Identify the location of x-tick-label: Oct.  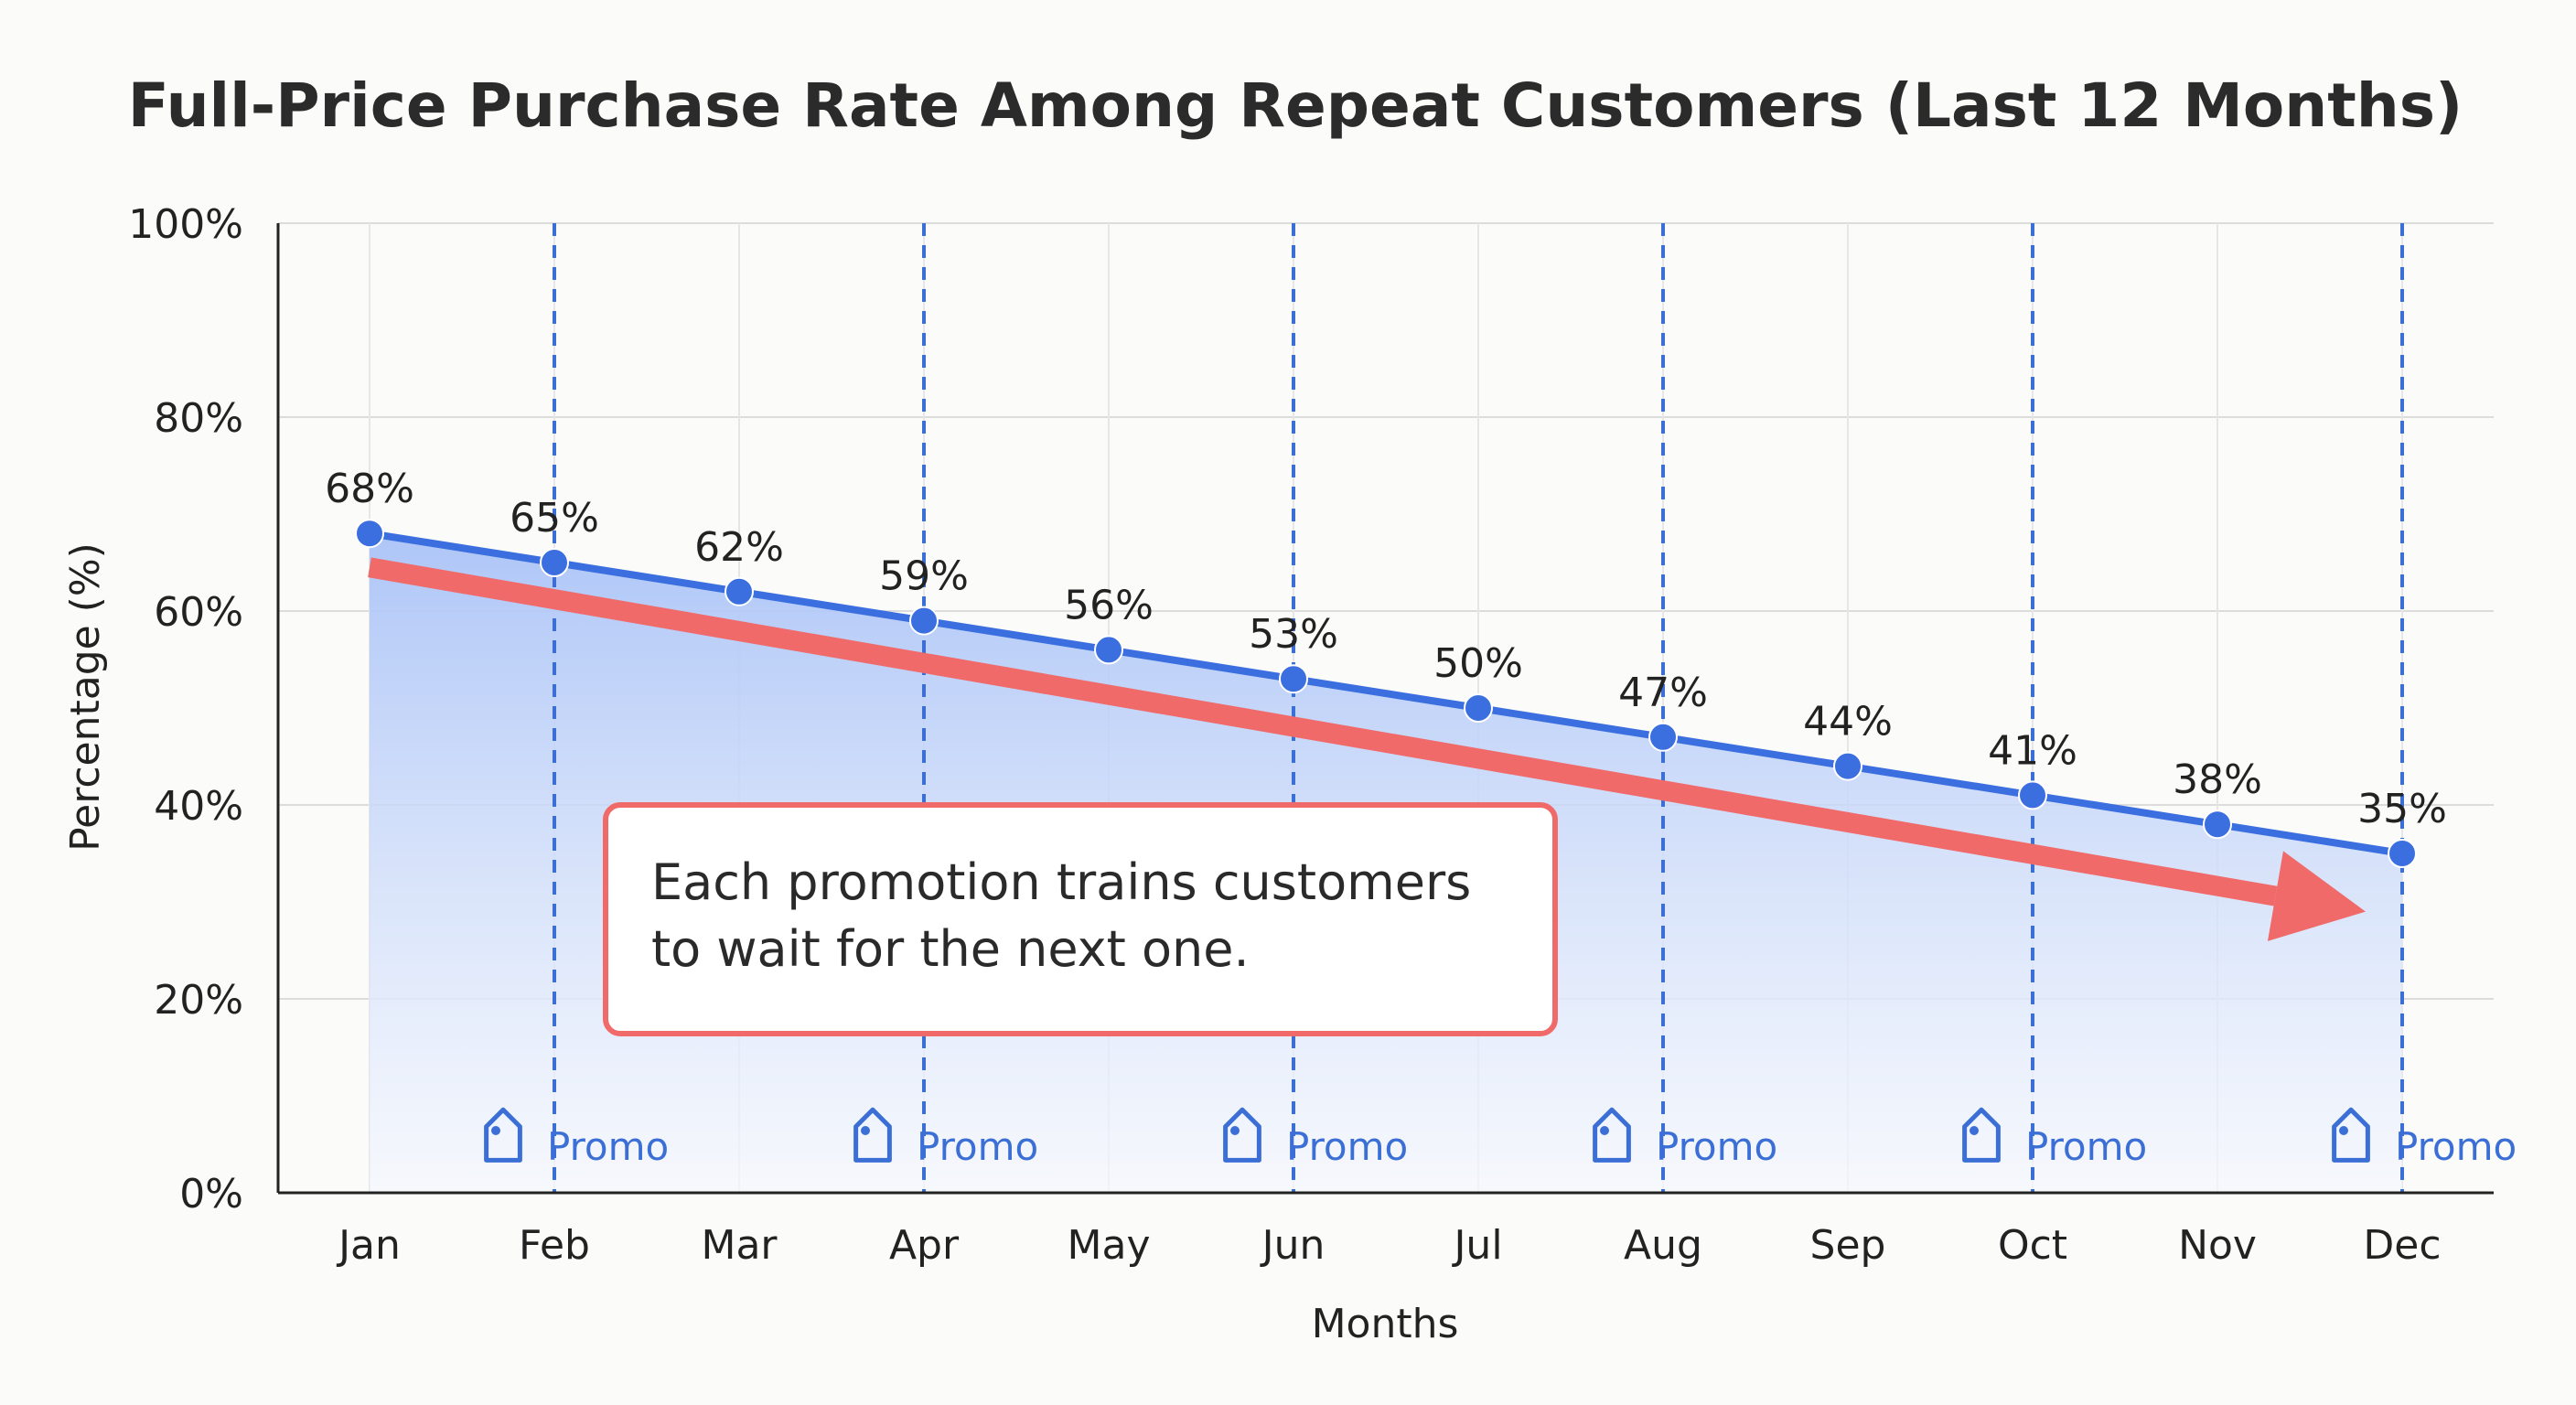
(2032, 1245).